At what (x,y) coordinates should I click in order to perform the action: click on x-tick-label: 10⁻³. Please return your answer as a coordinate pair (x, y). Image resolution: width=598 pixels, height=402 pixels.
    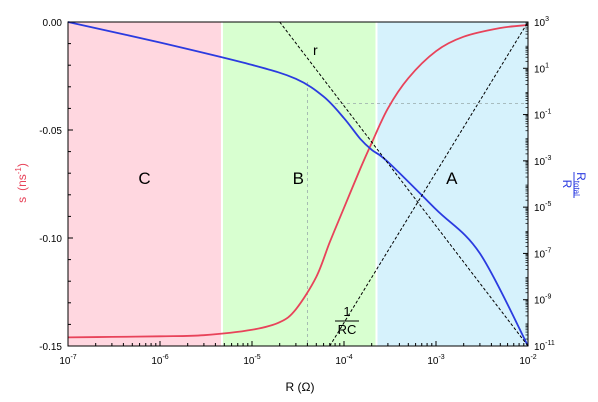
    Looking at the image, I should click on (435, 360).